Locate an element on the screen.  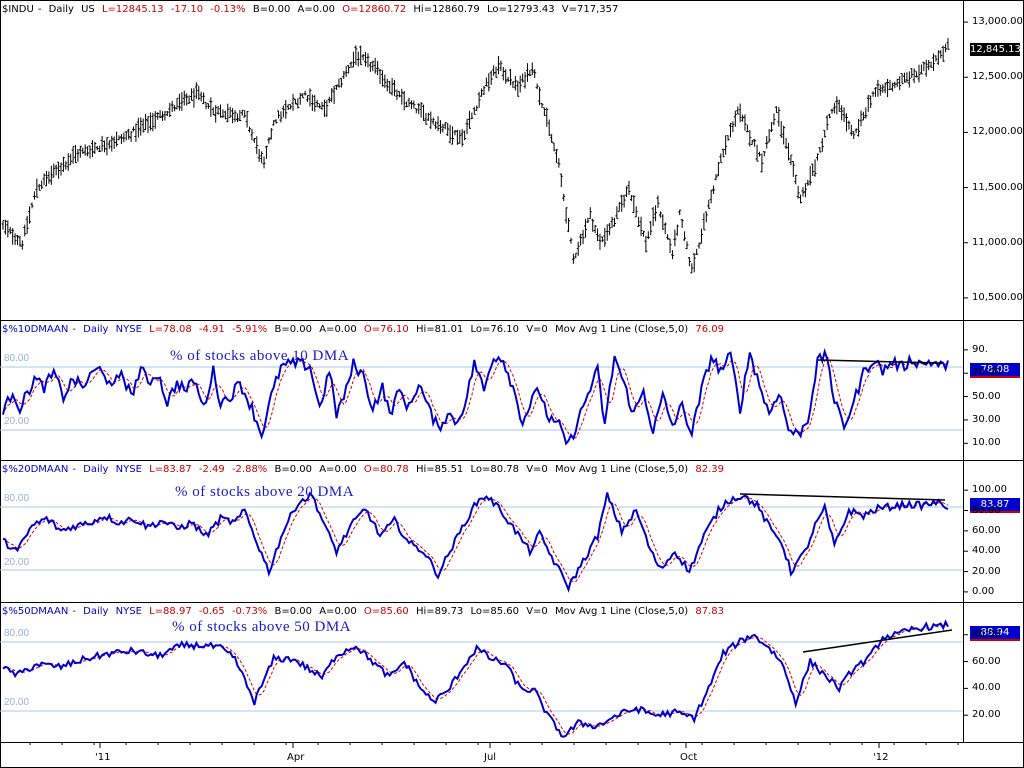
last-value: L=88.97 is located at coordinates (170, 611).